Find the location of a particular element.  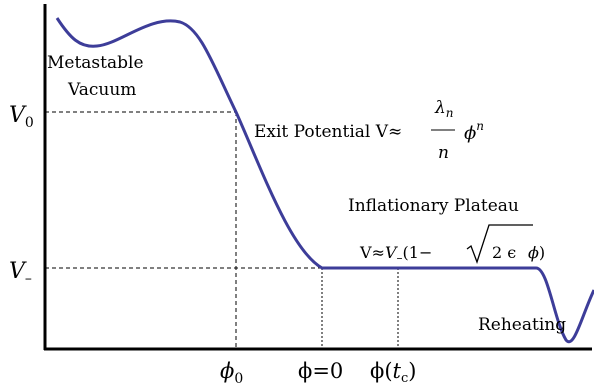

plateau-formula: V≈V–(1− is located at coordinates (395, 254).